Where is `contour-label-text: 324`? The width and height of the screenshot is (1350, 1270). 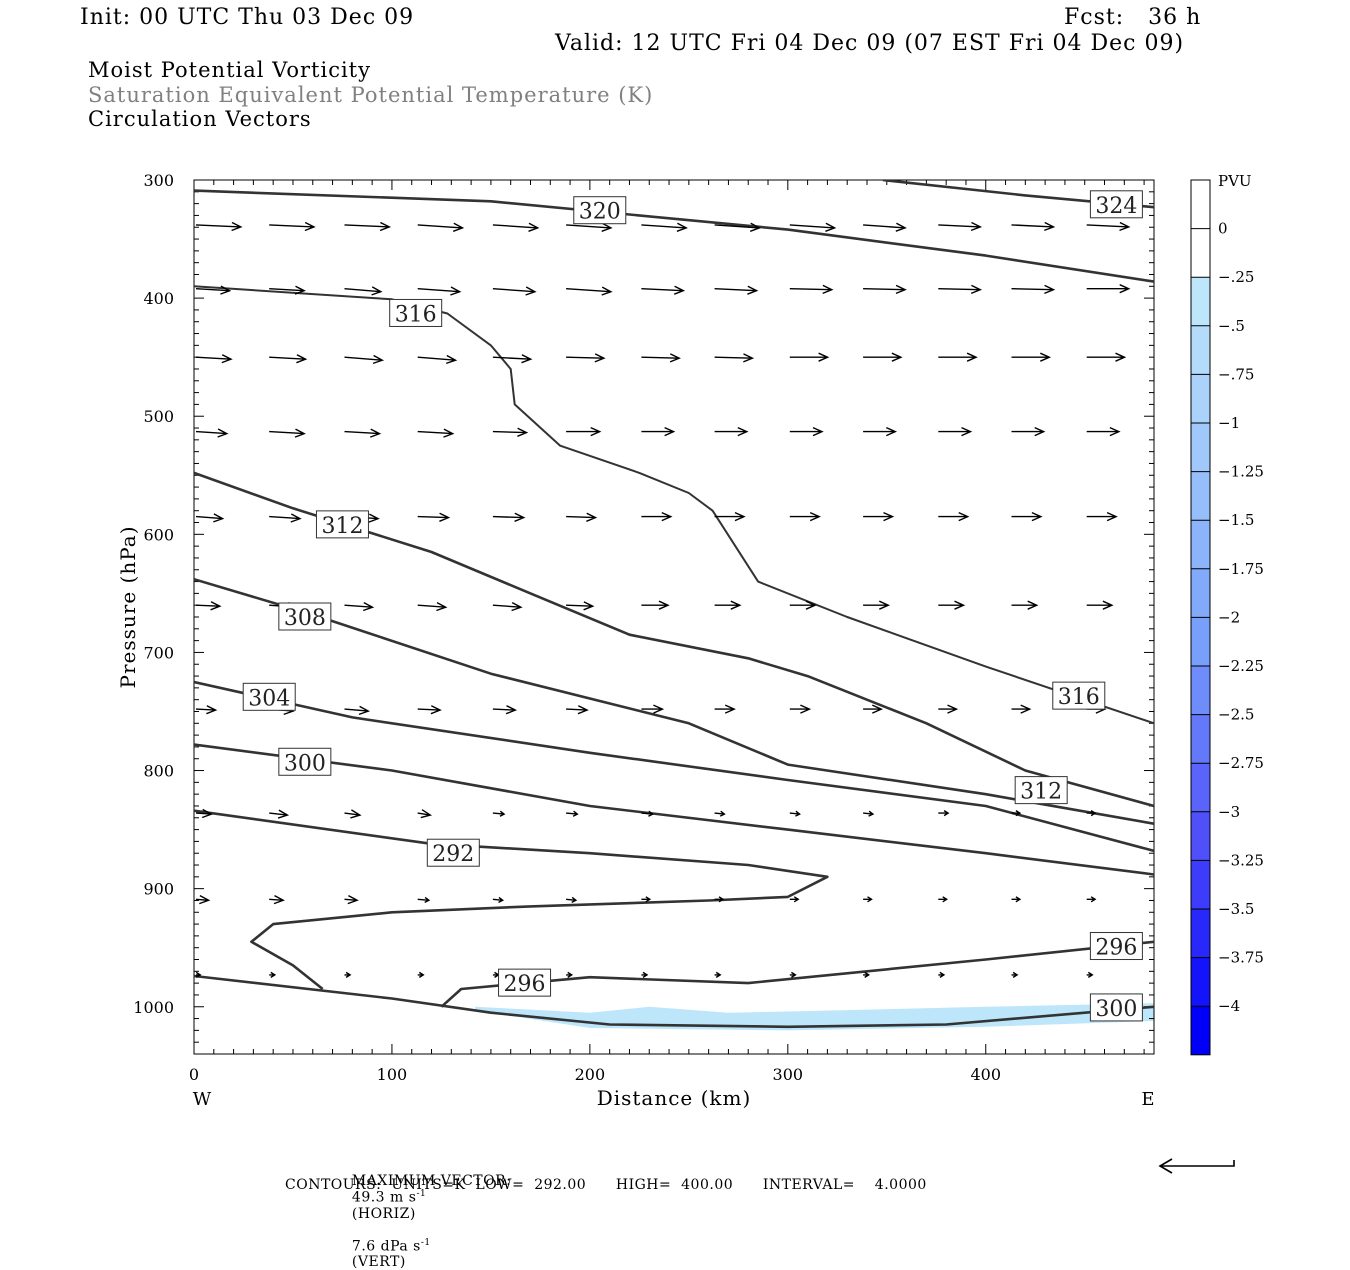 contour-label-text: 324 is located at coordinates (1116, 206).